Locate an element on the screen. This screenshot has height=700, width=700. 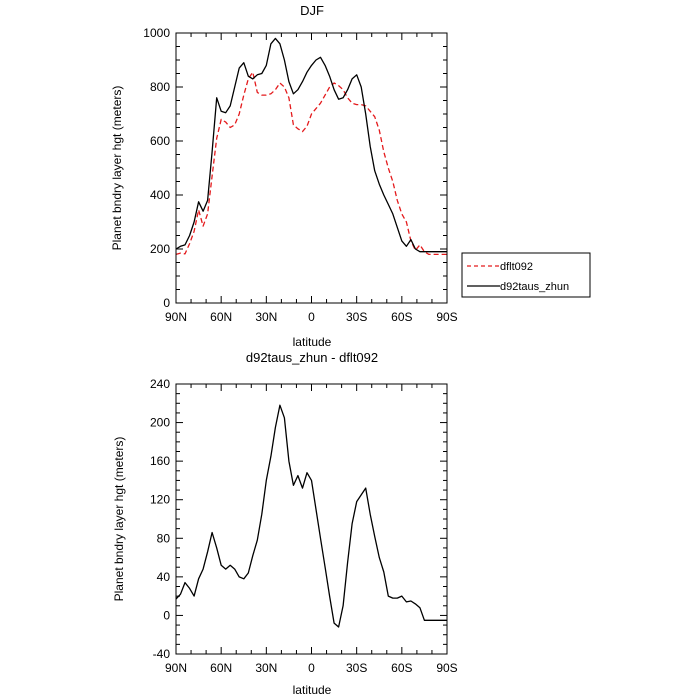
top-xtick-label: 90S is located at coordinates (446, 317).